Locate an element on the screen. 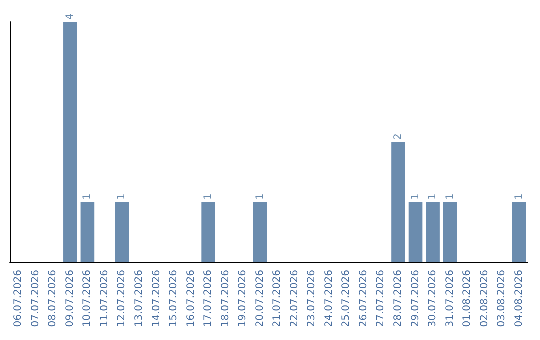 The height and width of the screenshot is (340, 540). x-tick-label: 17.07.2026 is located at coordinates (208, 299).